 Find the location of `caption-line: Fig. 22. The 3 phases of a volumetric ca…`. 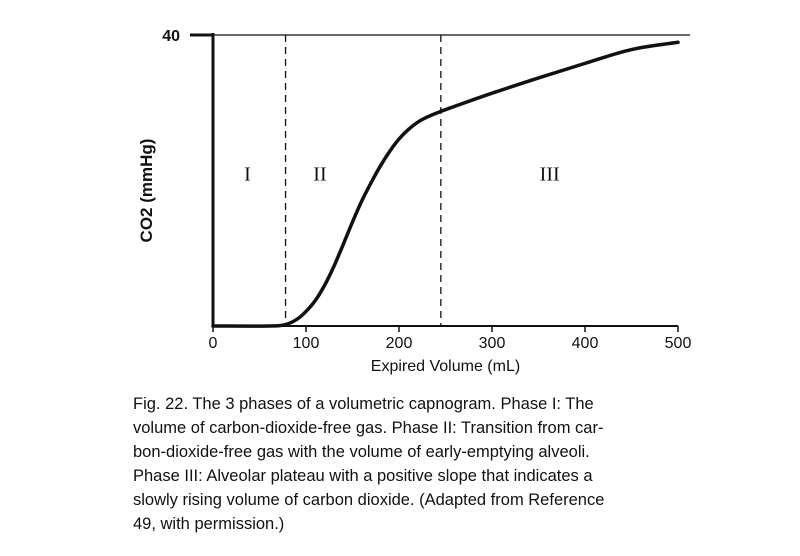

caption-line: Fig. 22. The 3 phases of a volumetric ca… is located at coordinates (363, 404).